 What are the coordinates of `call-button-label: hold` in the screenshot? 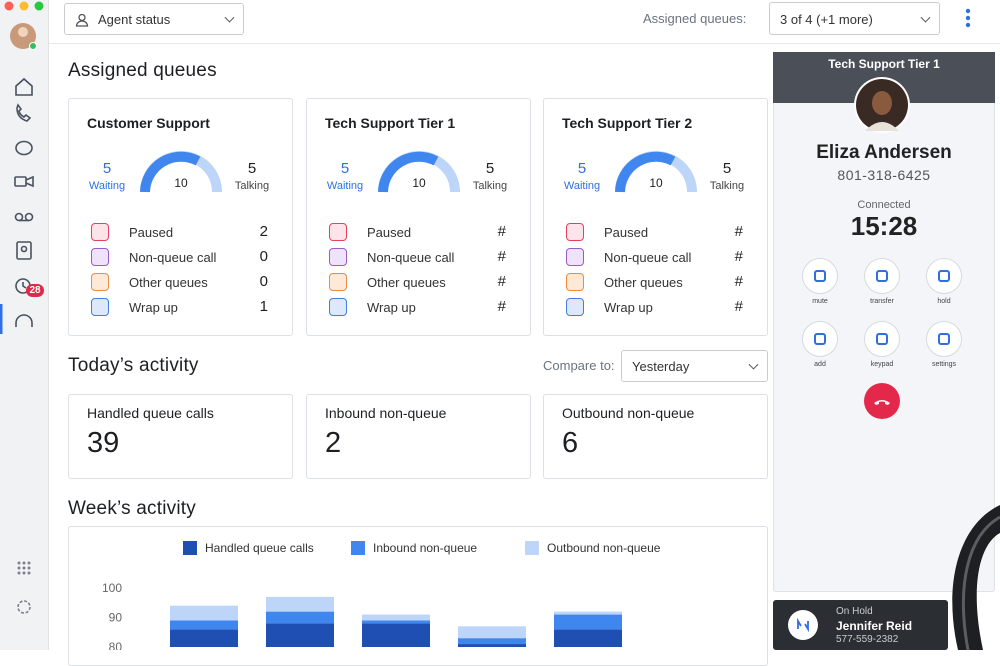 It's located at (944, 301).